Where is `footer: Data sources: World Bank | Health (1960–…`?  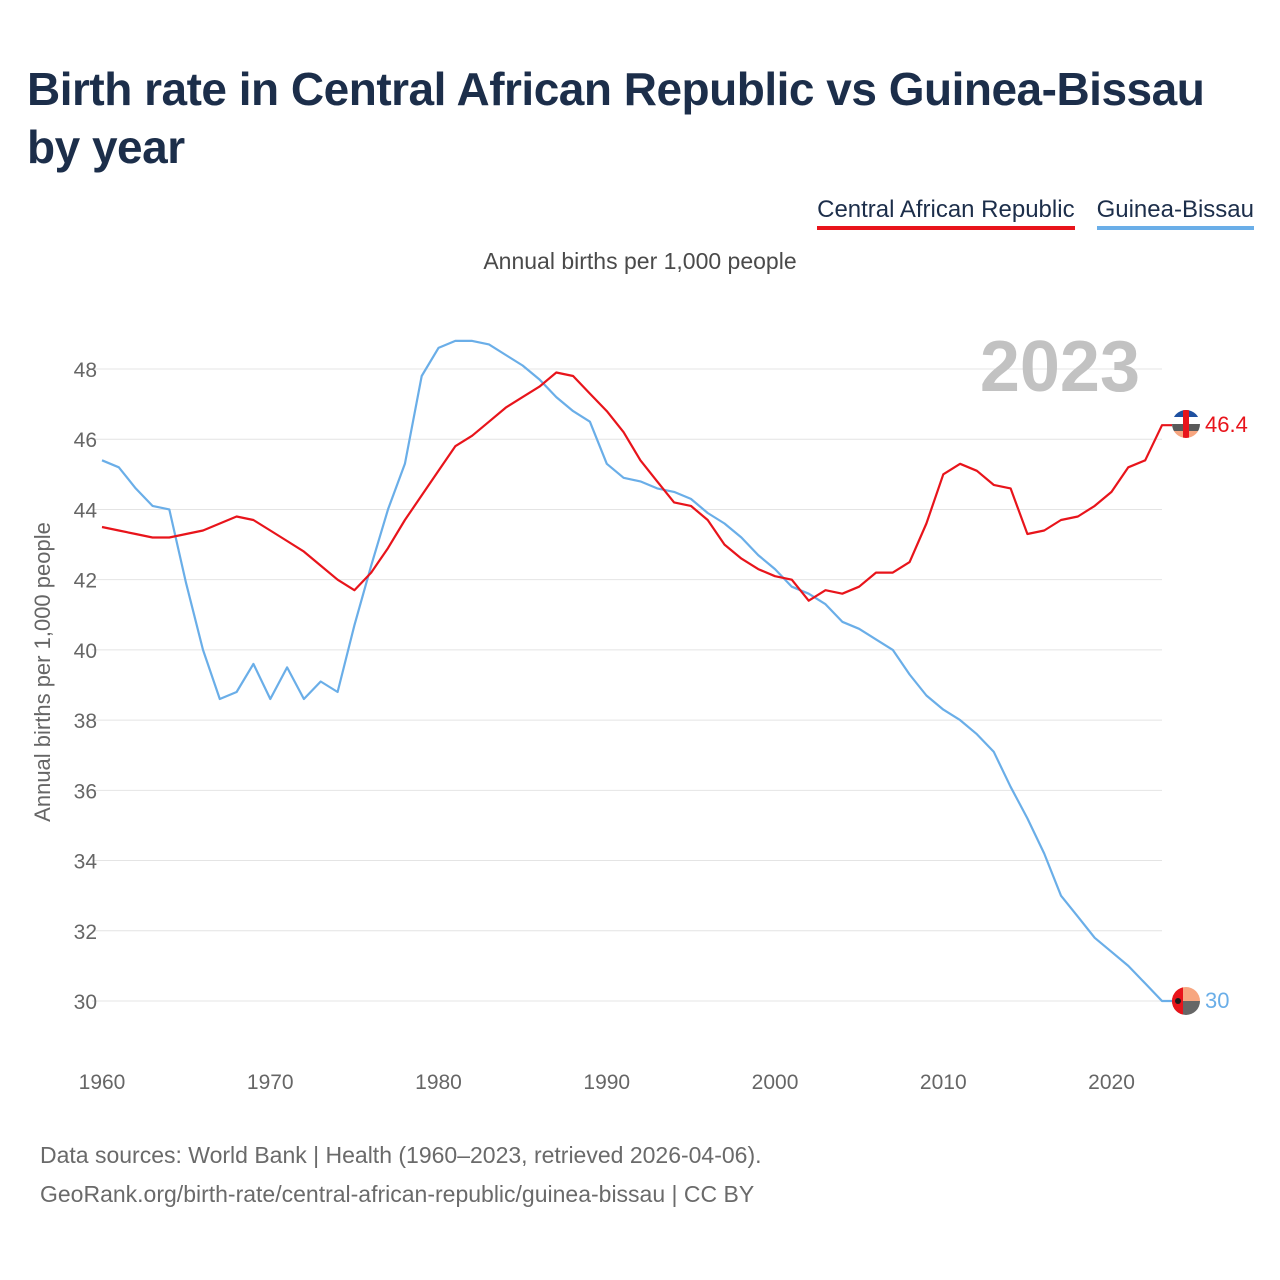
footer: Data sources: World Bank | Health (1960–… is located at coordinates (401, 1175).